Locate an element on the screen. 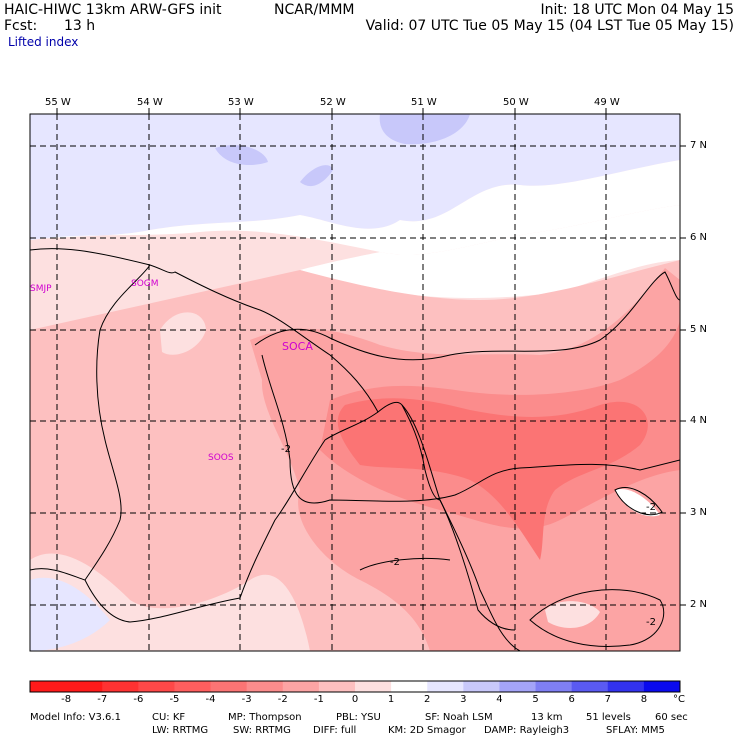  resolution: 13 km is located at coordinates (547, 717).